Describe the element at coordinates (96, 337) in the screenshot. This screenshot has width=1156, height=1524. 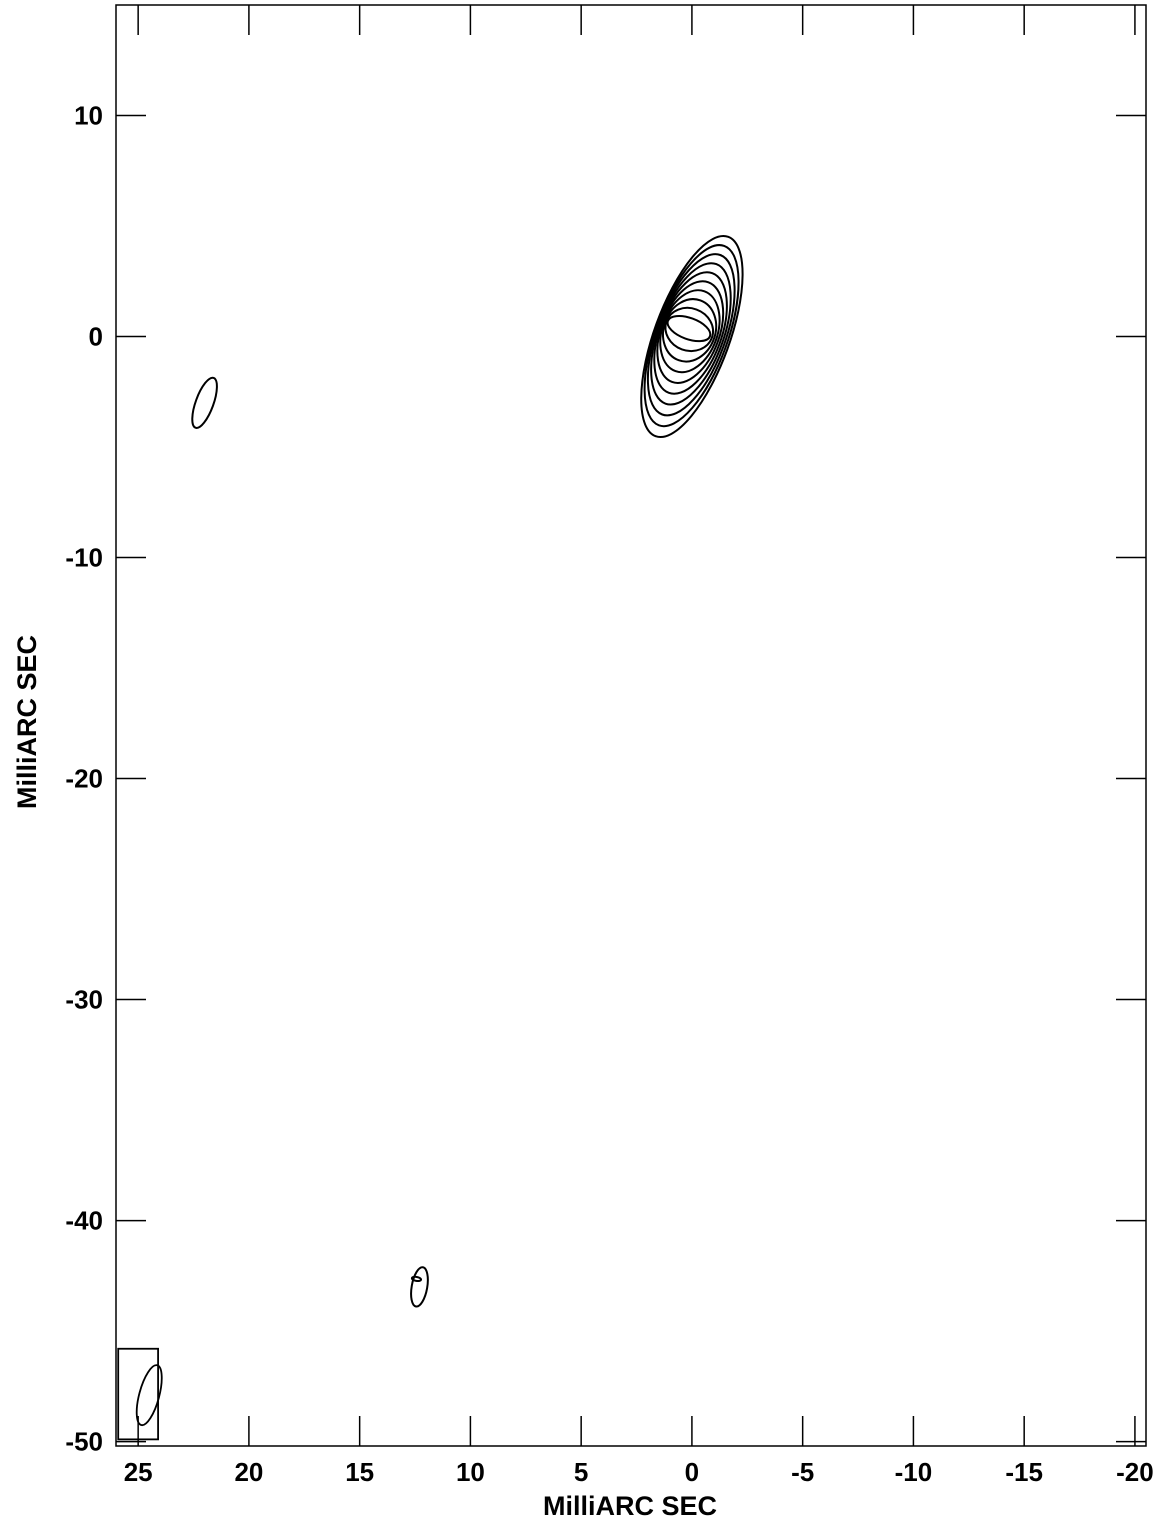
I see `y-tick-label: 0` at that location.